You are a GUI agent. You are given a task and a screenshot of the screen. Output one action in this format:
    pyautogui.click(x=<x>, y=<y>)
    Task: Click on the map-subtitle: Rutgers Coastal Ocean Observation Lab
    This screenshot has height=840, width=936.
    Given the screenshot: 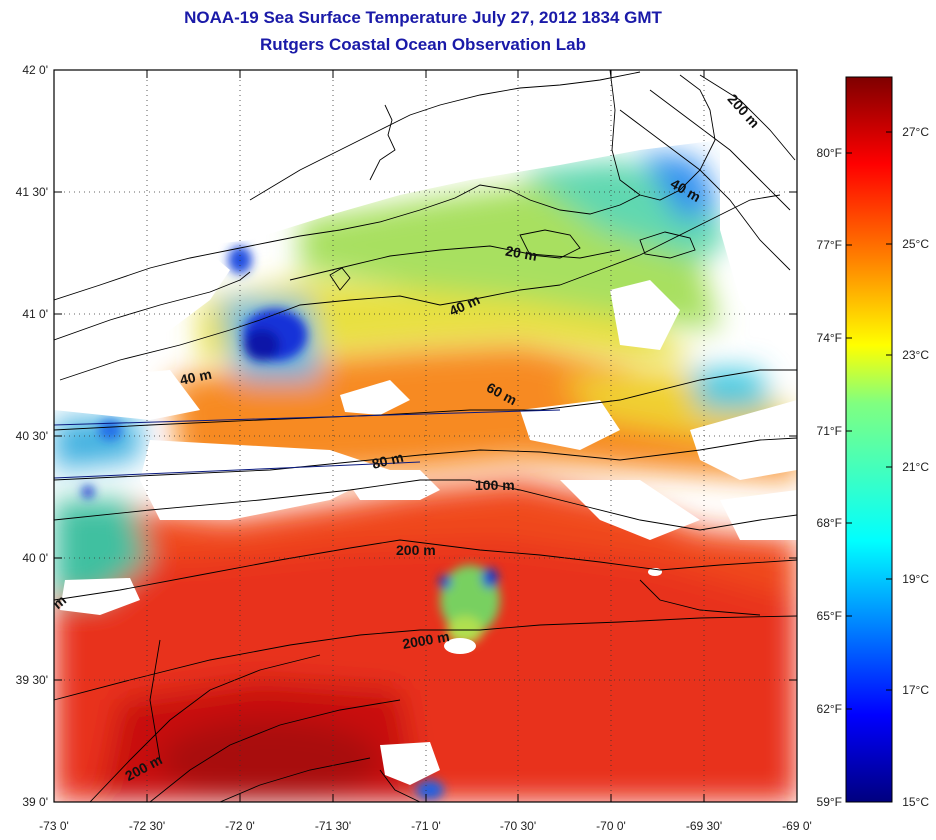 What is the action you would take?
    pyautogui.click(x=423, y=44)
    